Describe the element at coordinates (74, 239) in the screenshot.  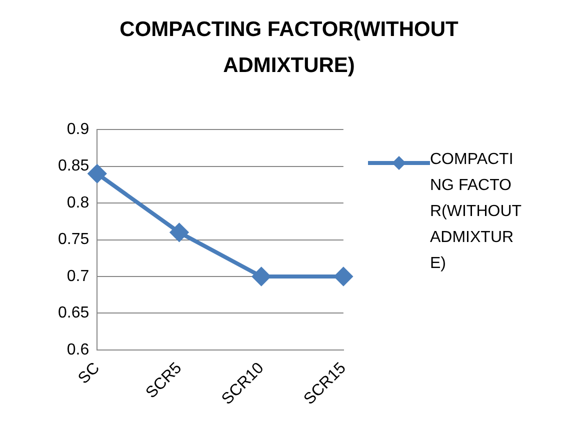
I see `y-tick-label: 0.75` at that location.